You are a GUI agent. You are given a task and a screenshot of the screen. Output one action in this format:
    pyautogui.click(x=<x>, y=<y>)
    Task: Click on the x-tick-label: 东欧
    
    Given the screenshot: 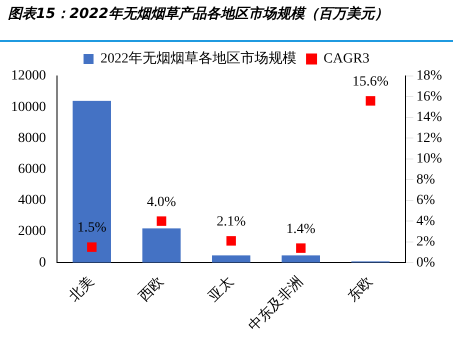 What is the action you would take?
    pyautogui.click(x=360, y=289)
    